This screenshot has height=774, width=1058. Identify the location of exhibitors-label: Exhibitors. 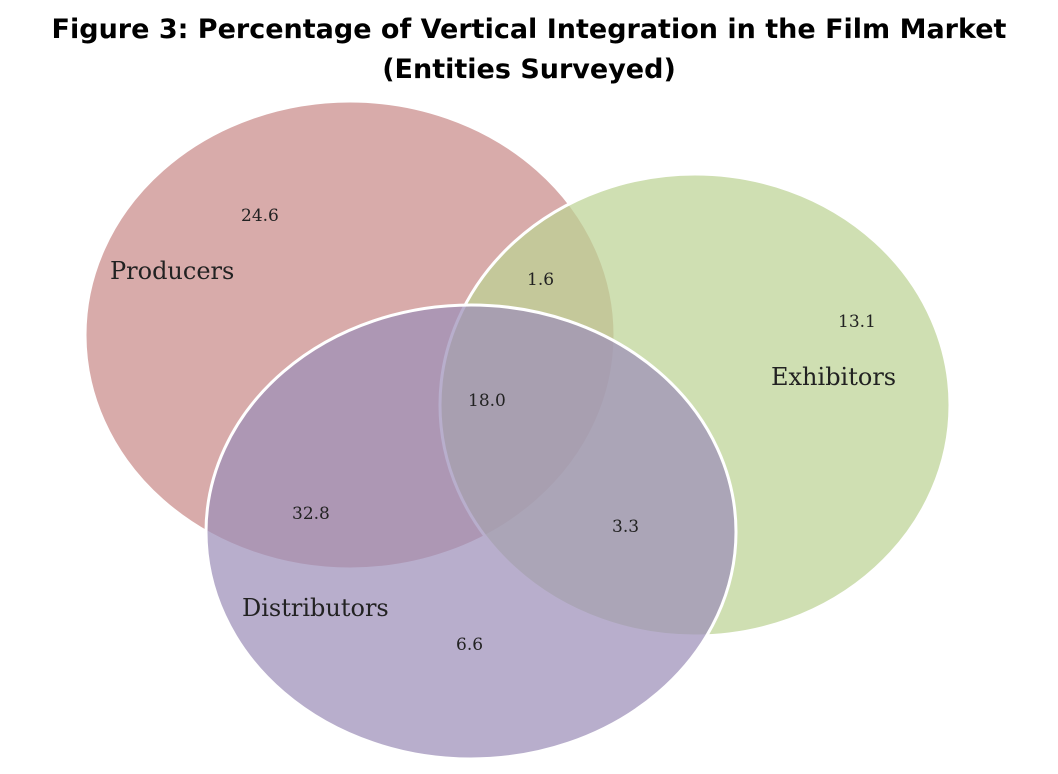
(833, 377).